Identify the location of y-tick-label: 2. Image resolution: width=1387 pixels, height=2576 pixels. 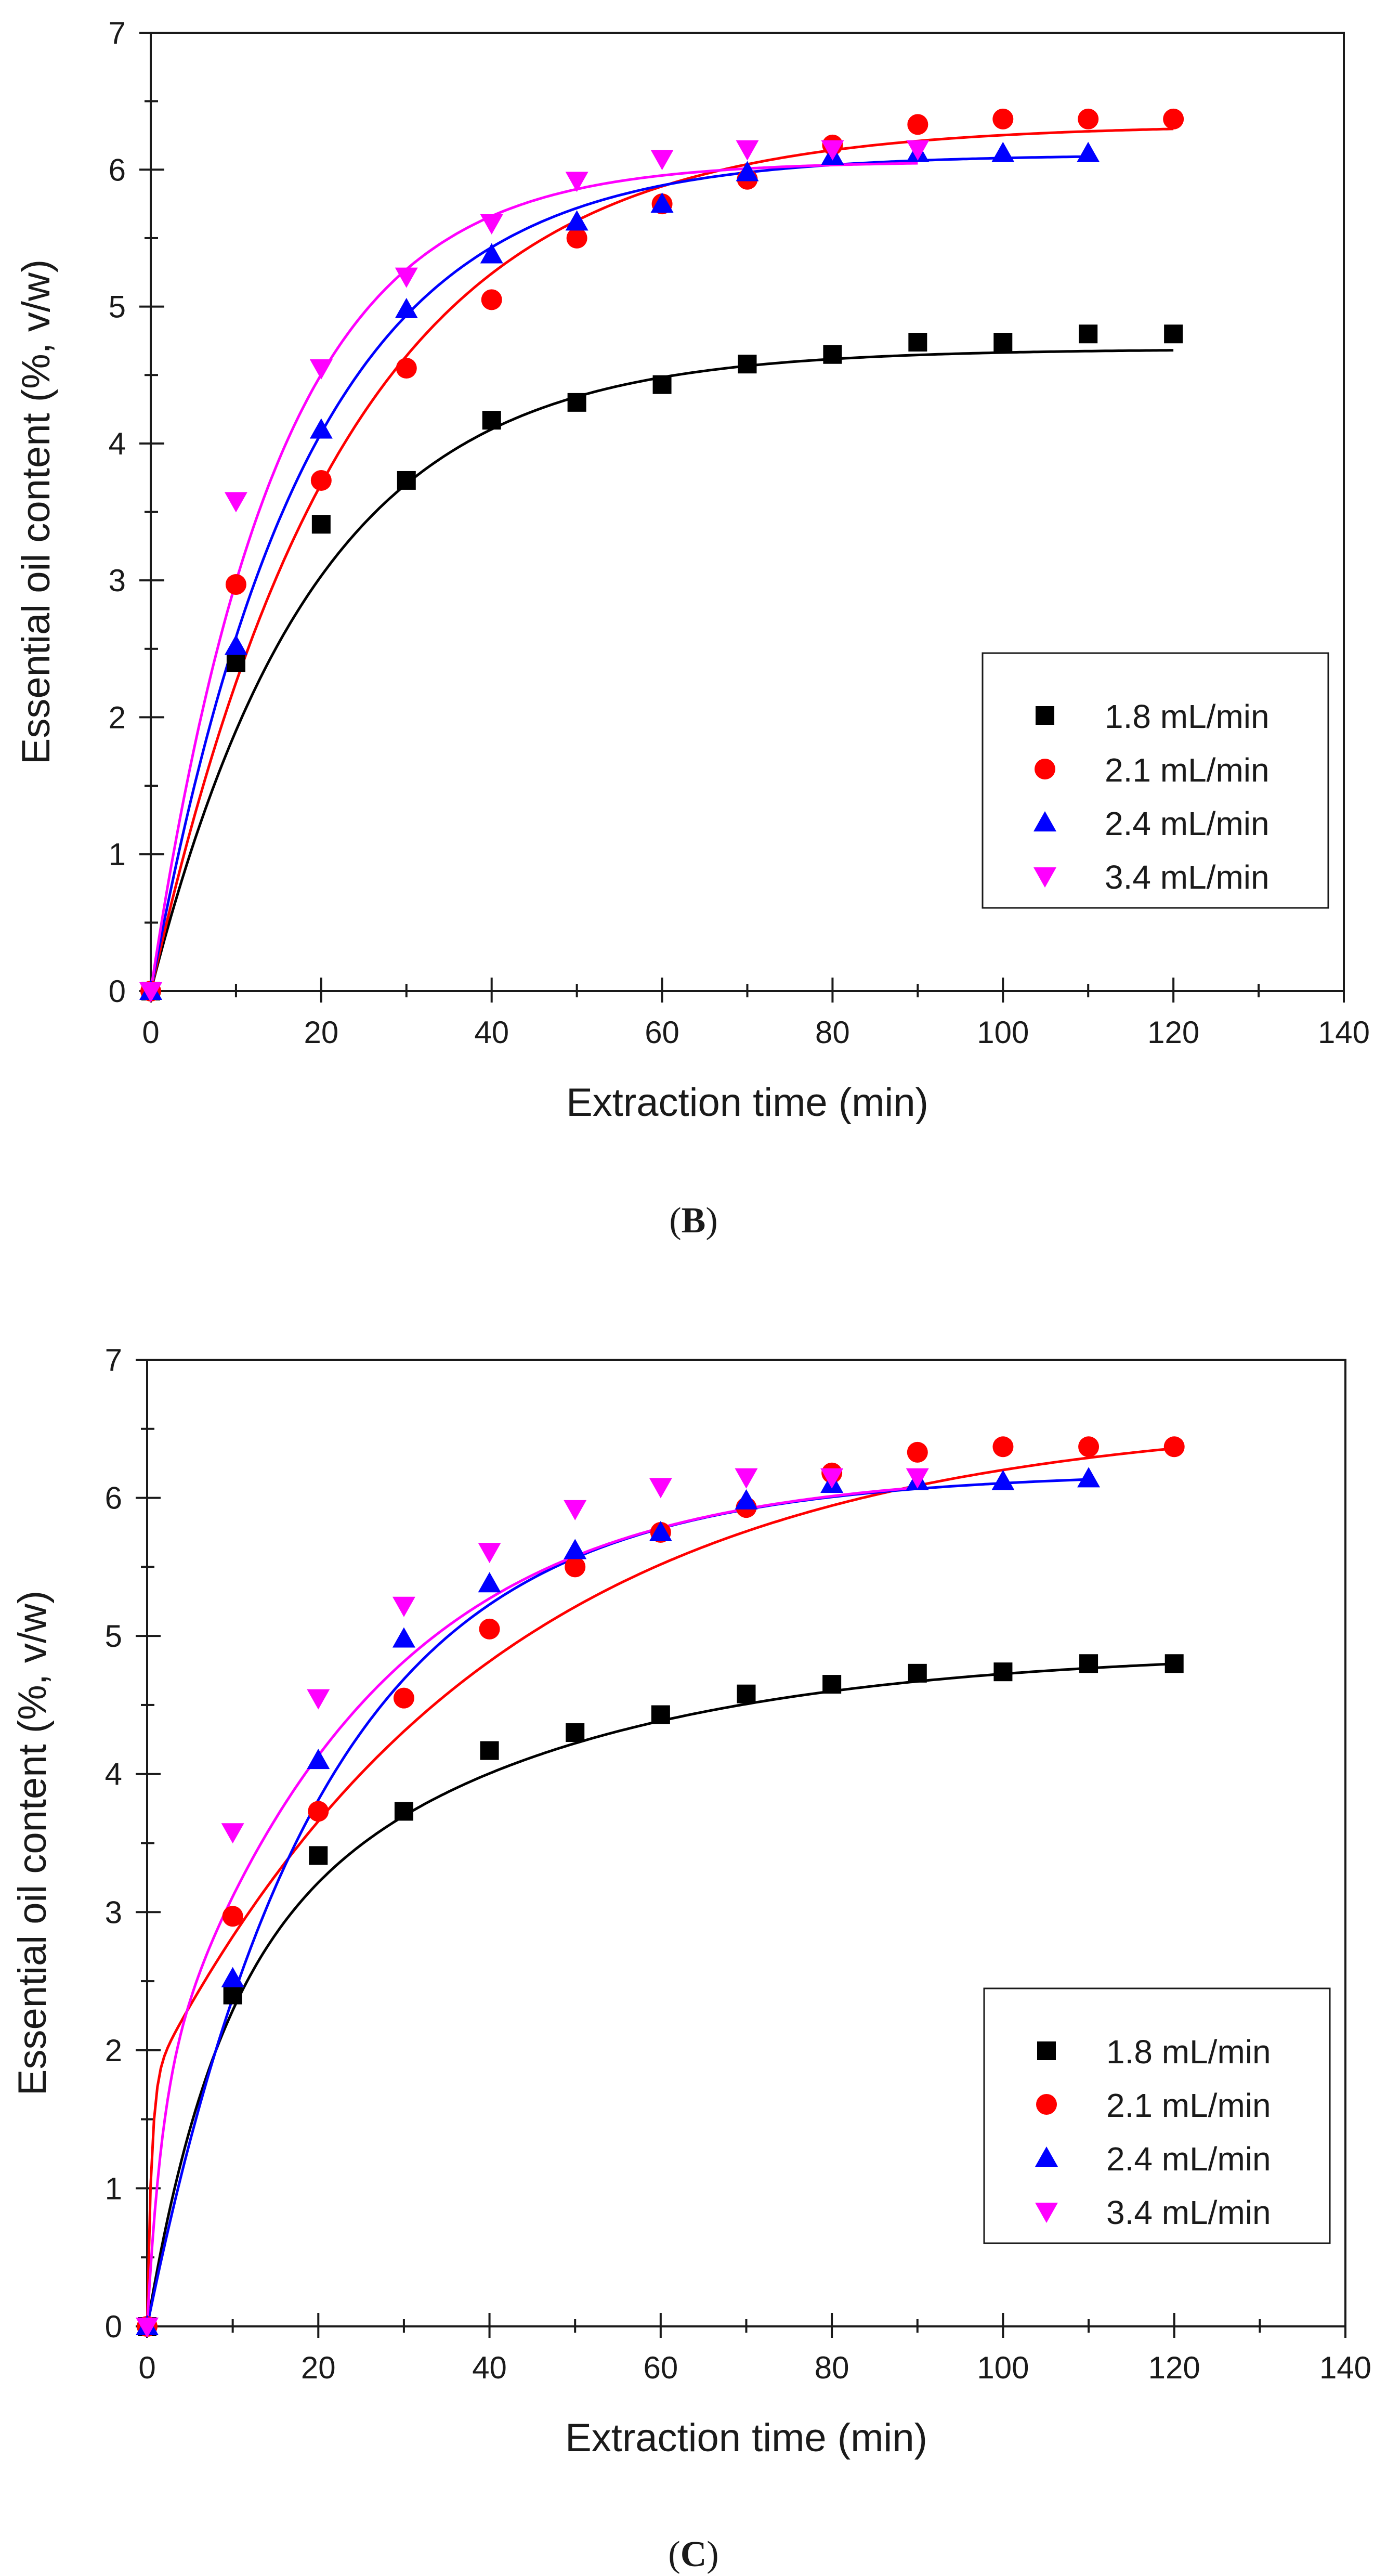
(113, 2050).